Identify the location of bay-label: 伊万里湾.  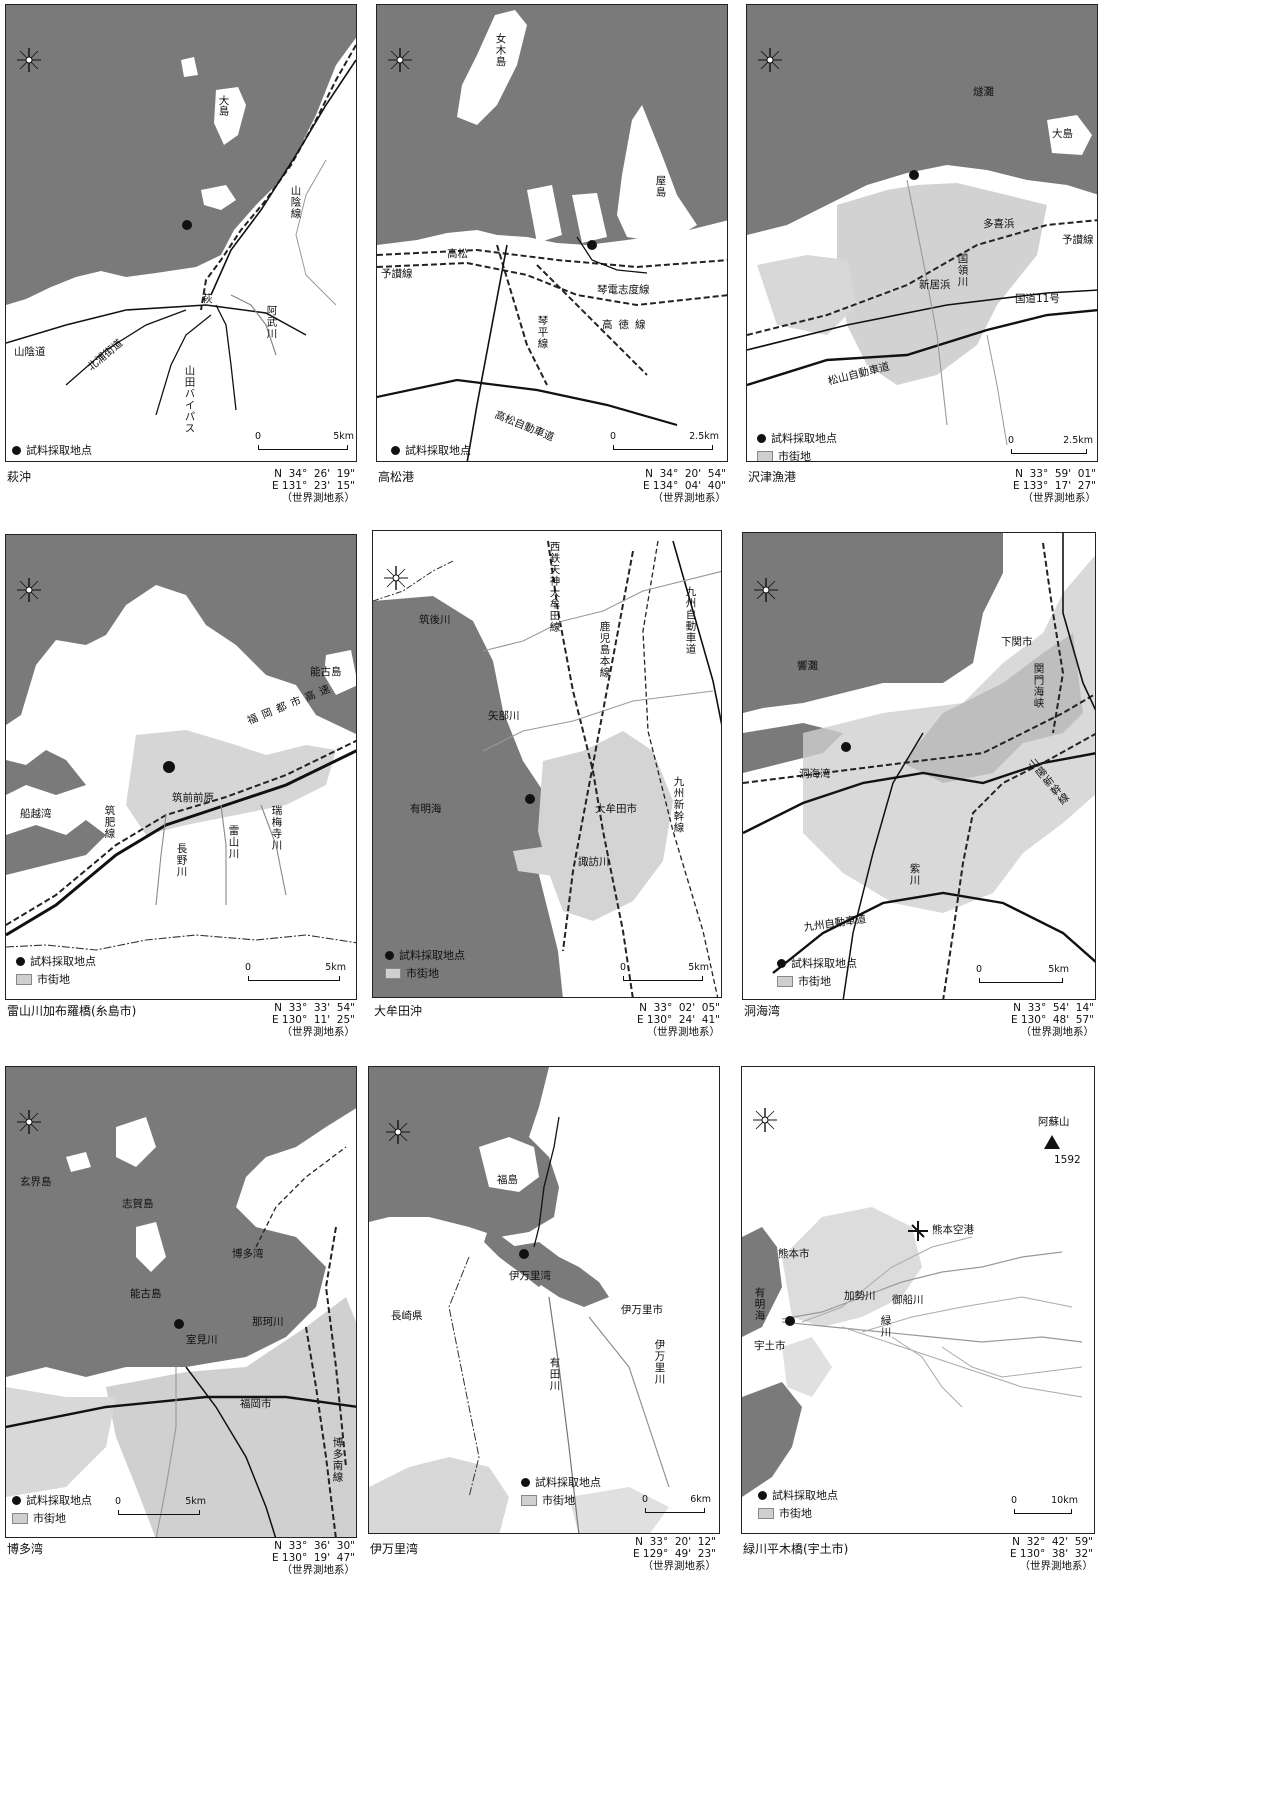
(530, 1276).